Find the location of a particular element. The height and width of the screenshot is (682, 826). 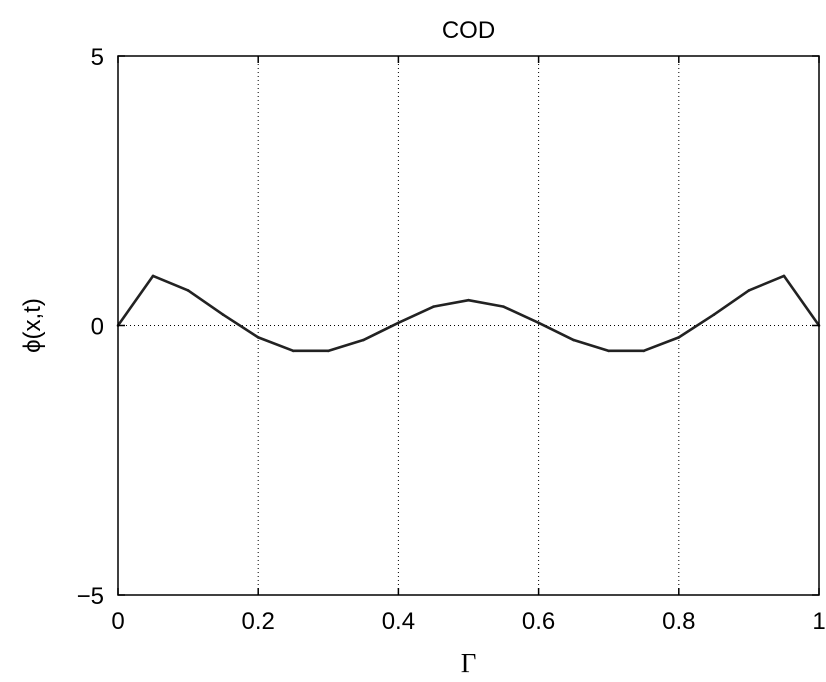

series-layer is located at coordinates (468, 313).